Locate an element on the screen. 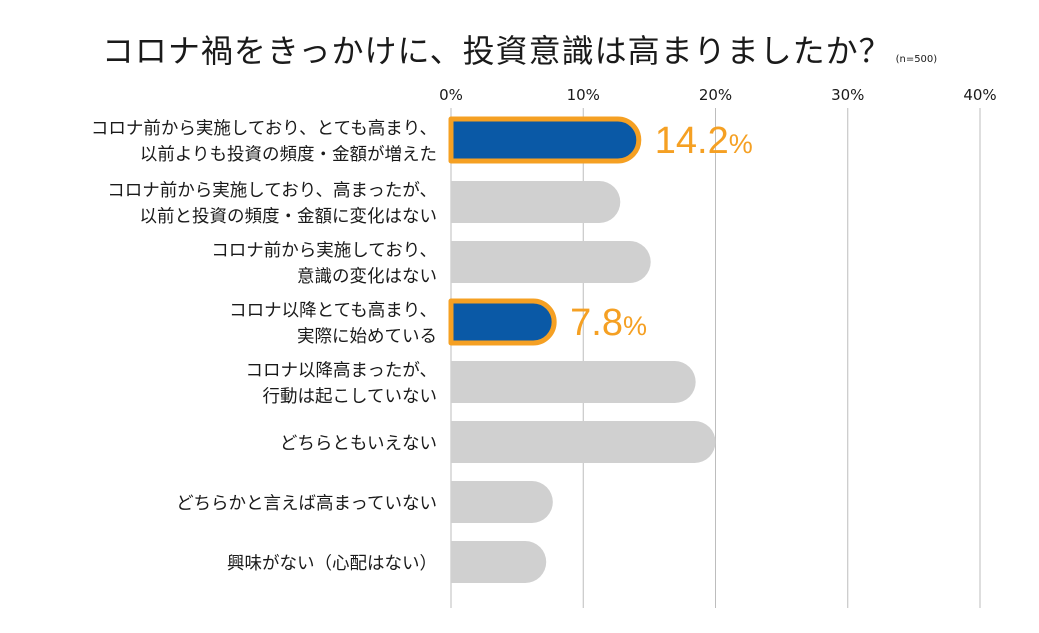  category-label: コロナ前から実施しており、とても高まり、以前よりも投資の頻度・金額が増えた is located at coordinates (264, 142).